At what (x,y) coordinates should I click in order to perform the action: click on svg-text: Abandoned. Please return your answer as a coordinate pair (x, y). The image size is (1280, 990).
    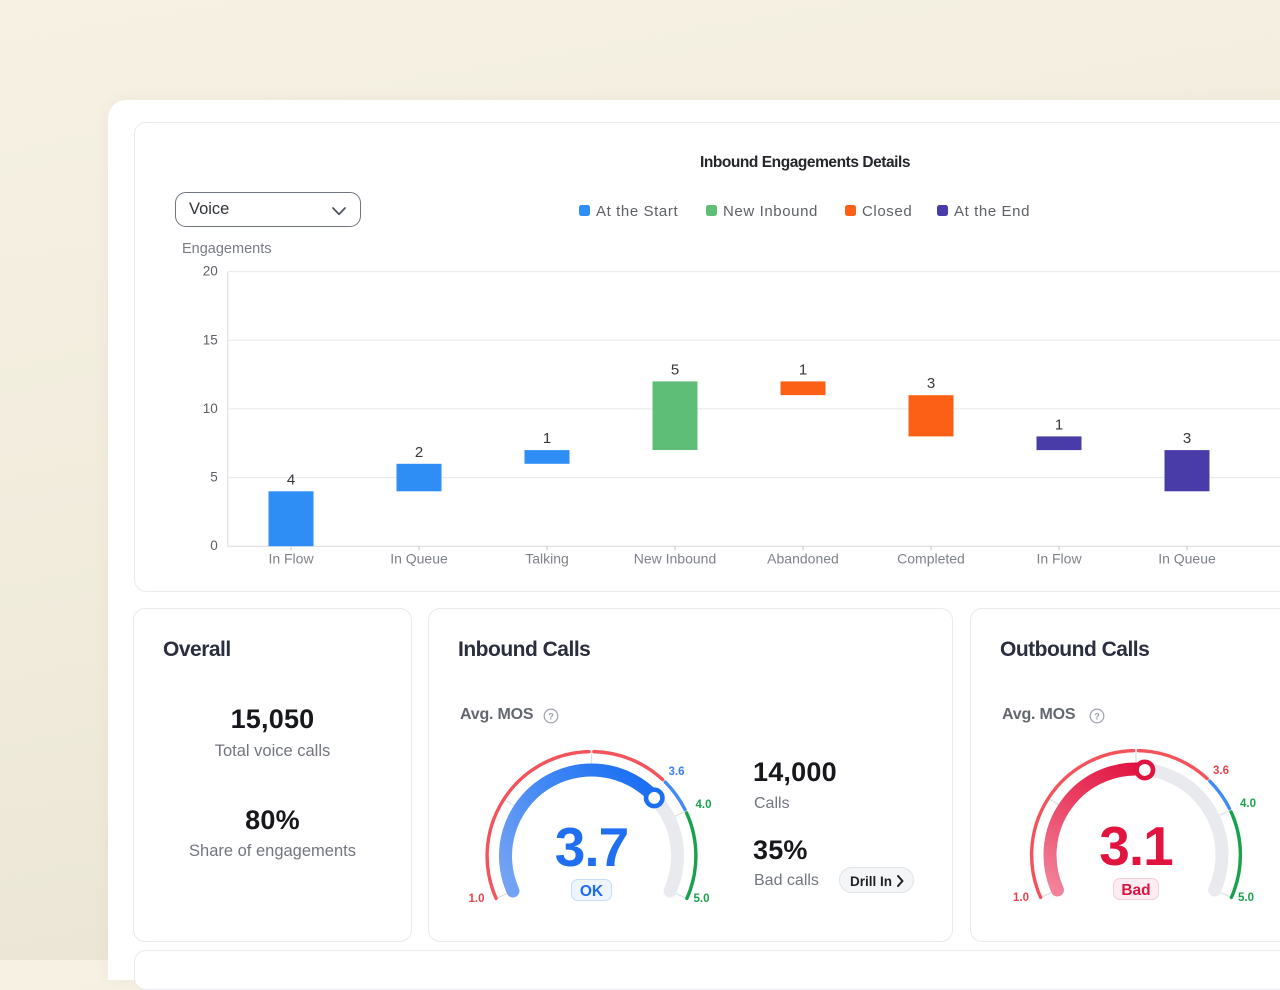
    Looking at the image, I should click on (803, 559).